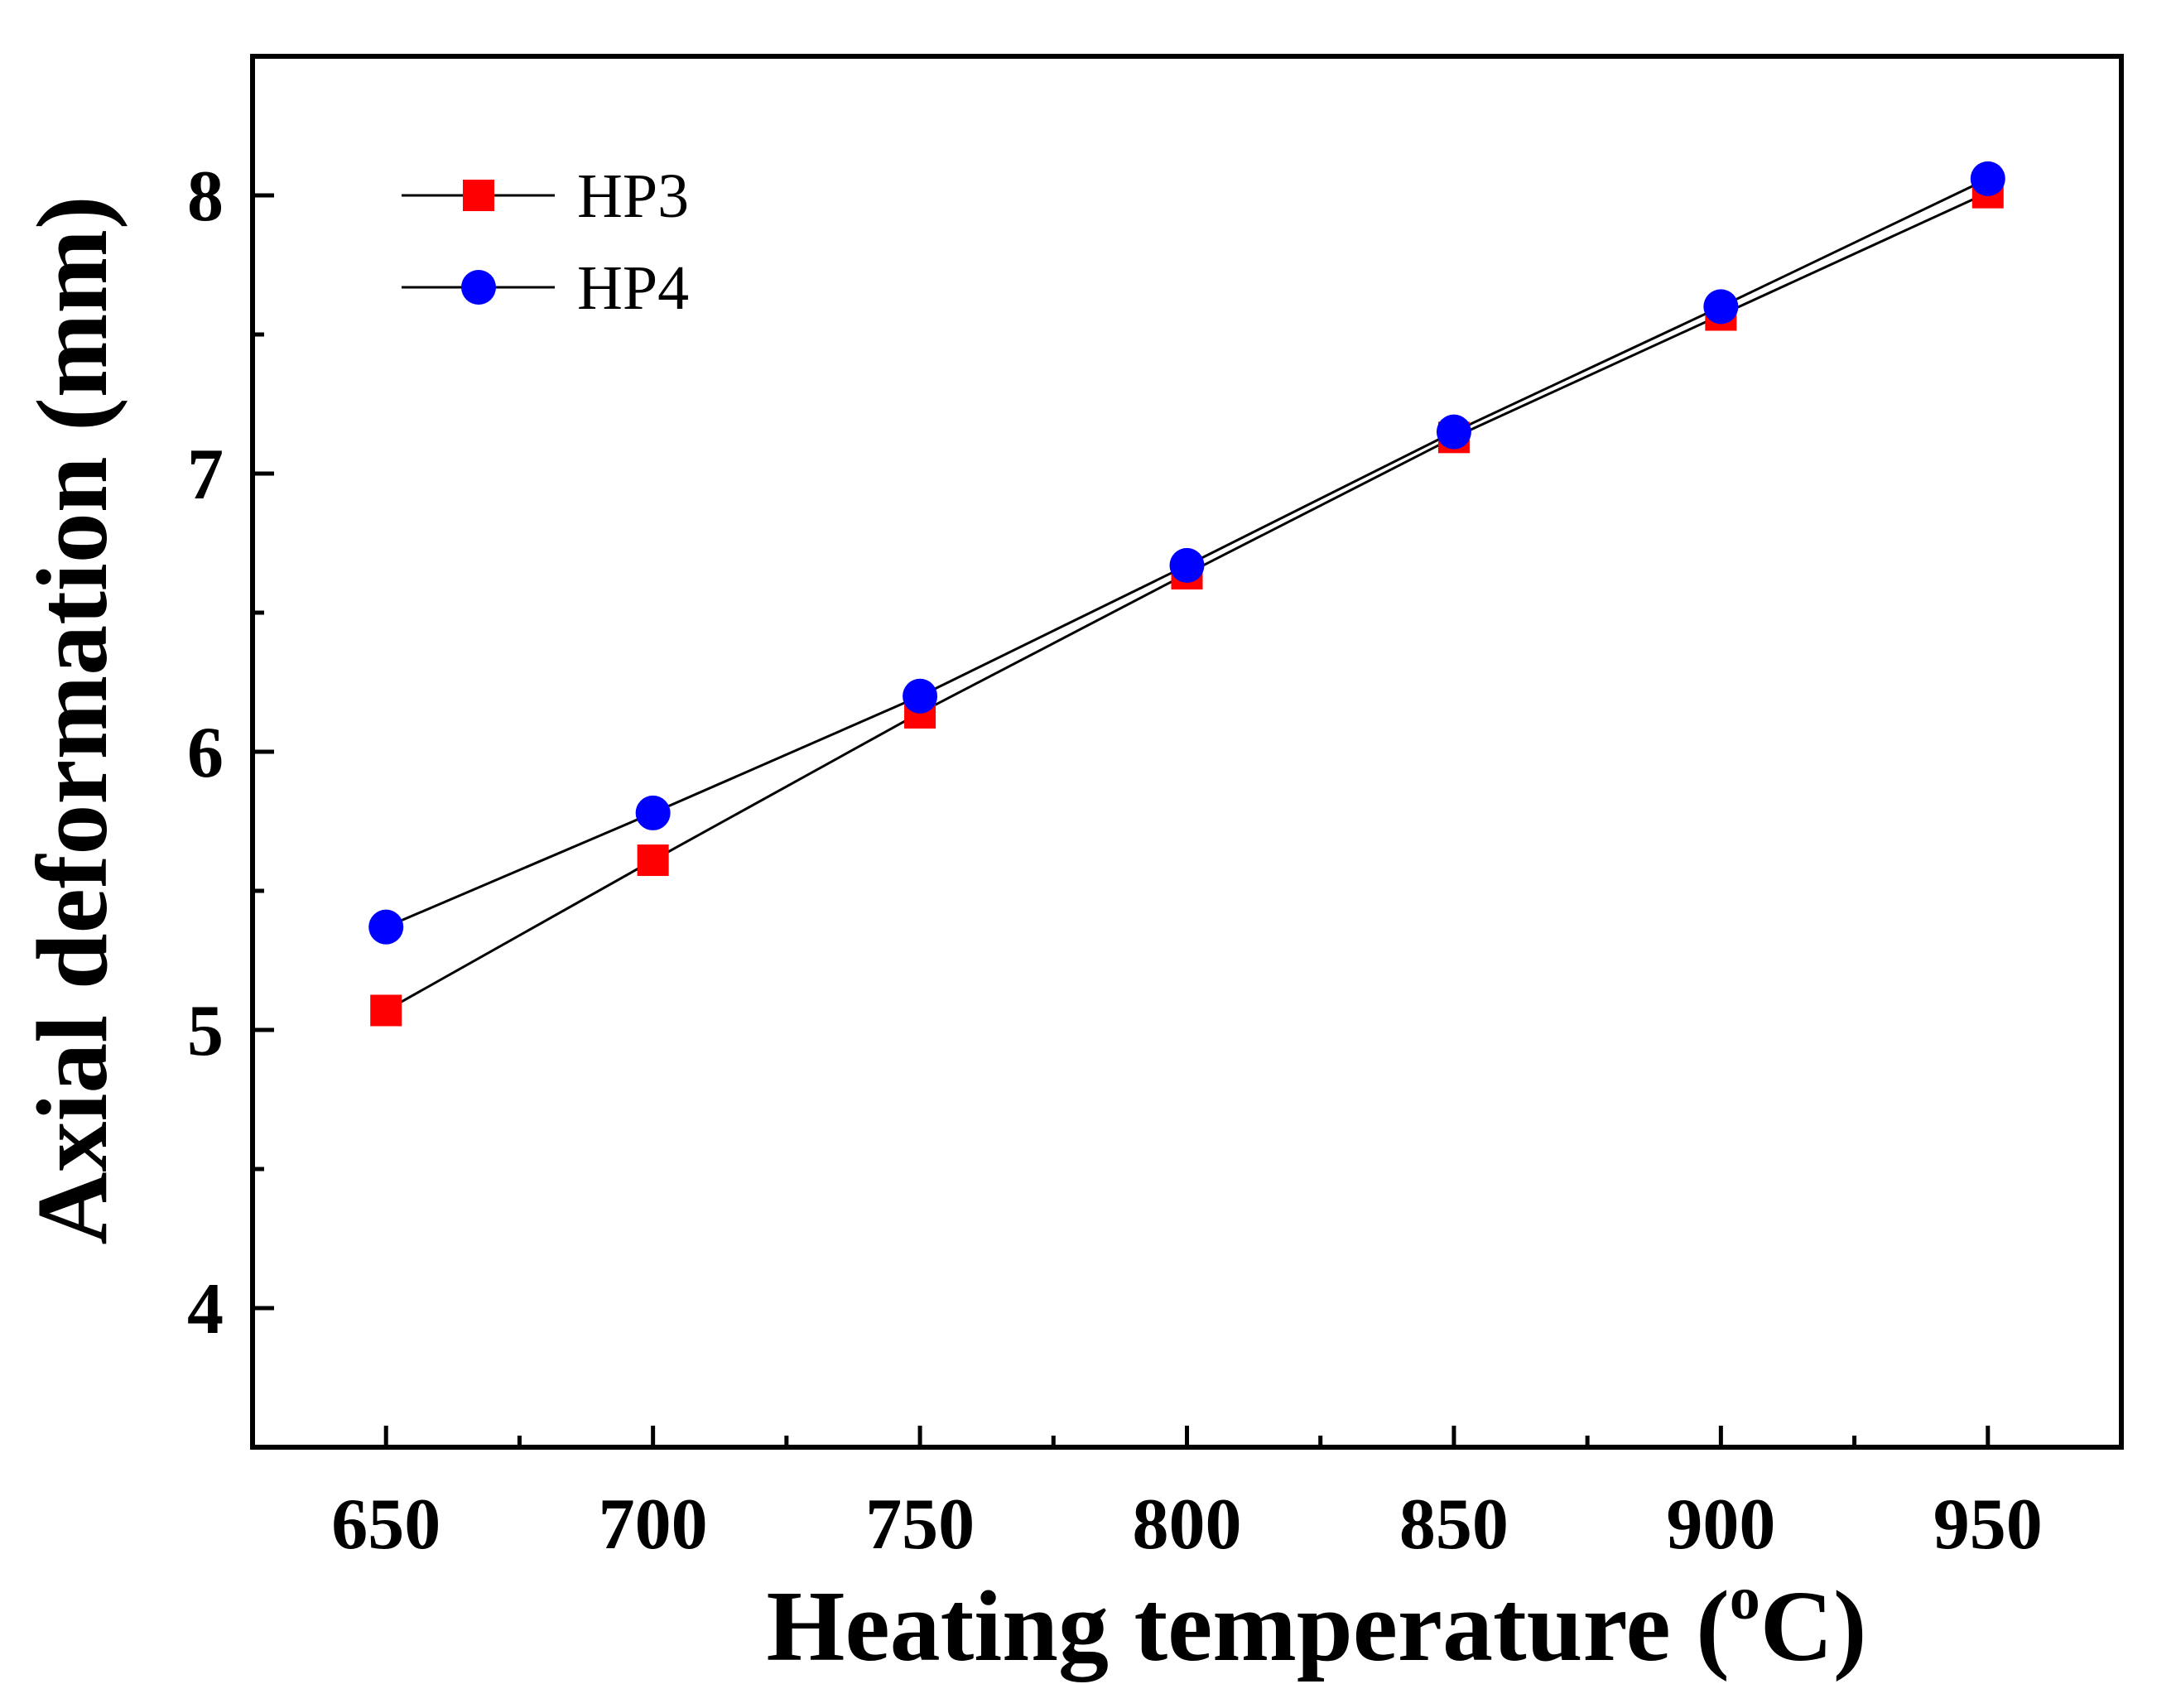  Describe the element at coordinates (385, 1524) in the screenshot. I see `x-tick-label: 650` at that location.